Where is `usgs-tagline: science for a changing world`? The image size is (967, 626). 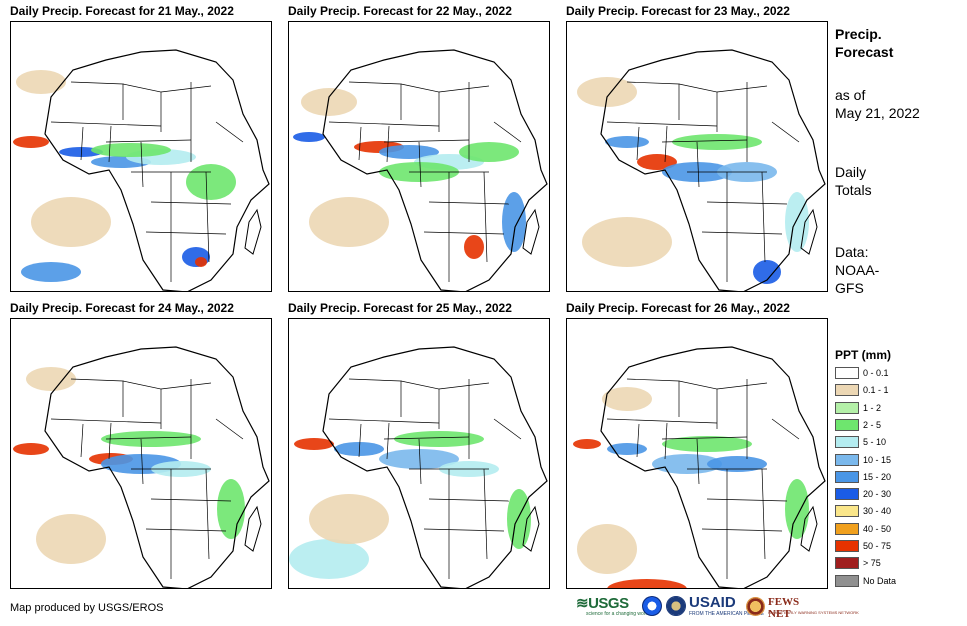
usgs-tagline: science for a changing world is located at coordinates (618, 614).